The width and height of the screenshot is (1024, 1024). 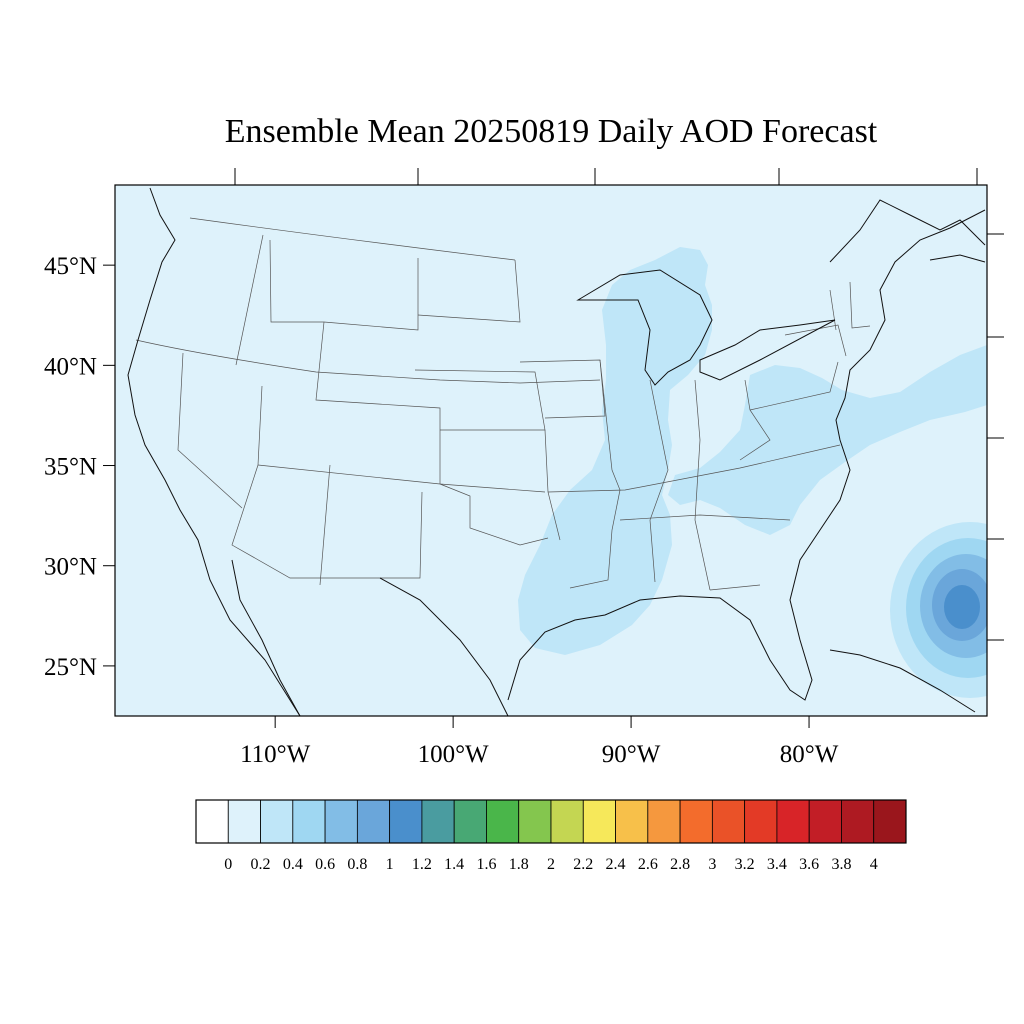 What do you see at coordinates (453, 754) in the screenshot?
I see `lon-tick-label: 100°W` at bounding box center [453, 754].